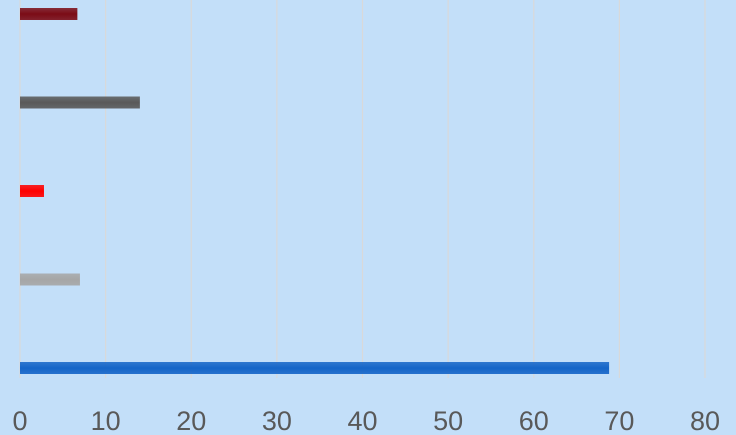 This screenshot has width=736, height=435. I want to click on x-tick-label-80: 80, so click(705, 420).